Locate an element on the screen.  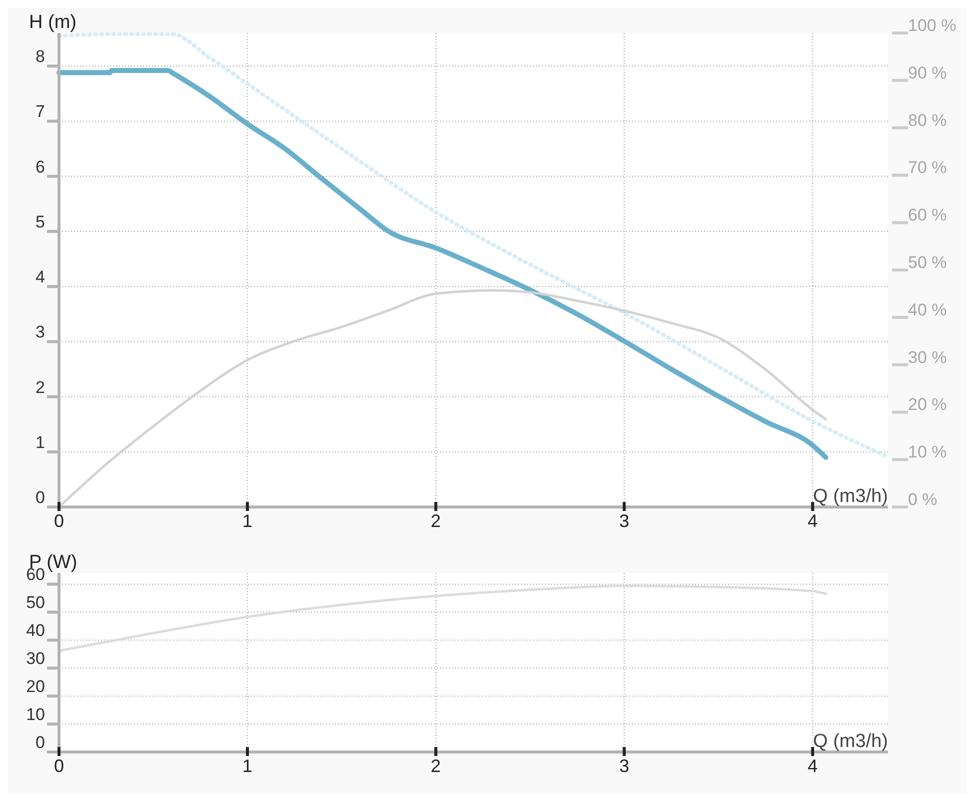
y2-tick-label: 100 % is located at coordinates (932, 25).